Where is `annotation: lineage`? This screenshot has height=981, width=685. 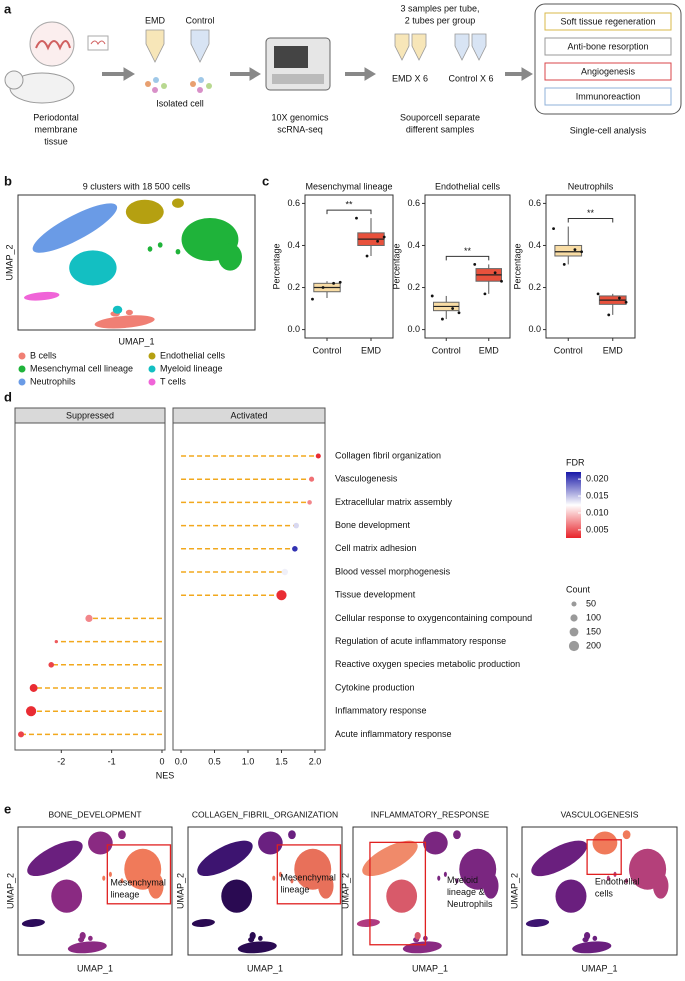 annotation: lineage is located at coordinates (124, 895).